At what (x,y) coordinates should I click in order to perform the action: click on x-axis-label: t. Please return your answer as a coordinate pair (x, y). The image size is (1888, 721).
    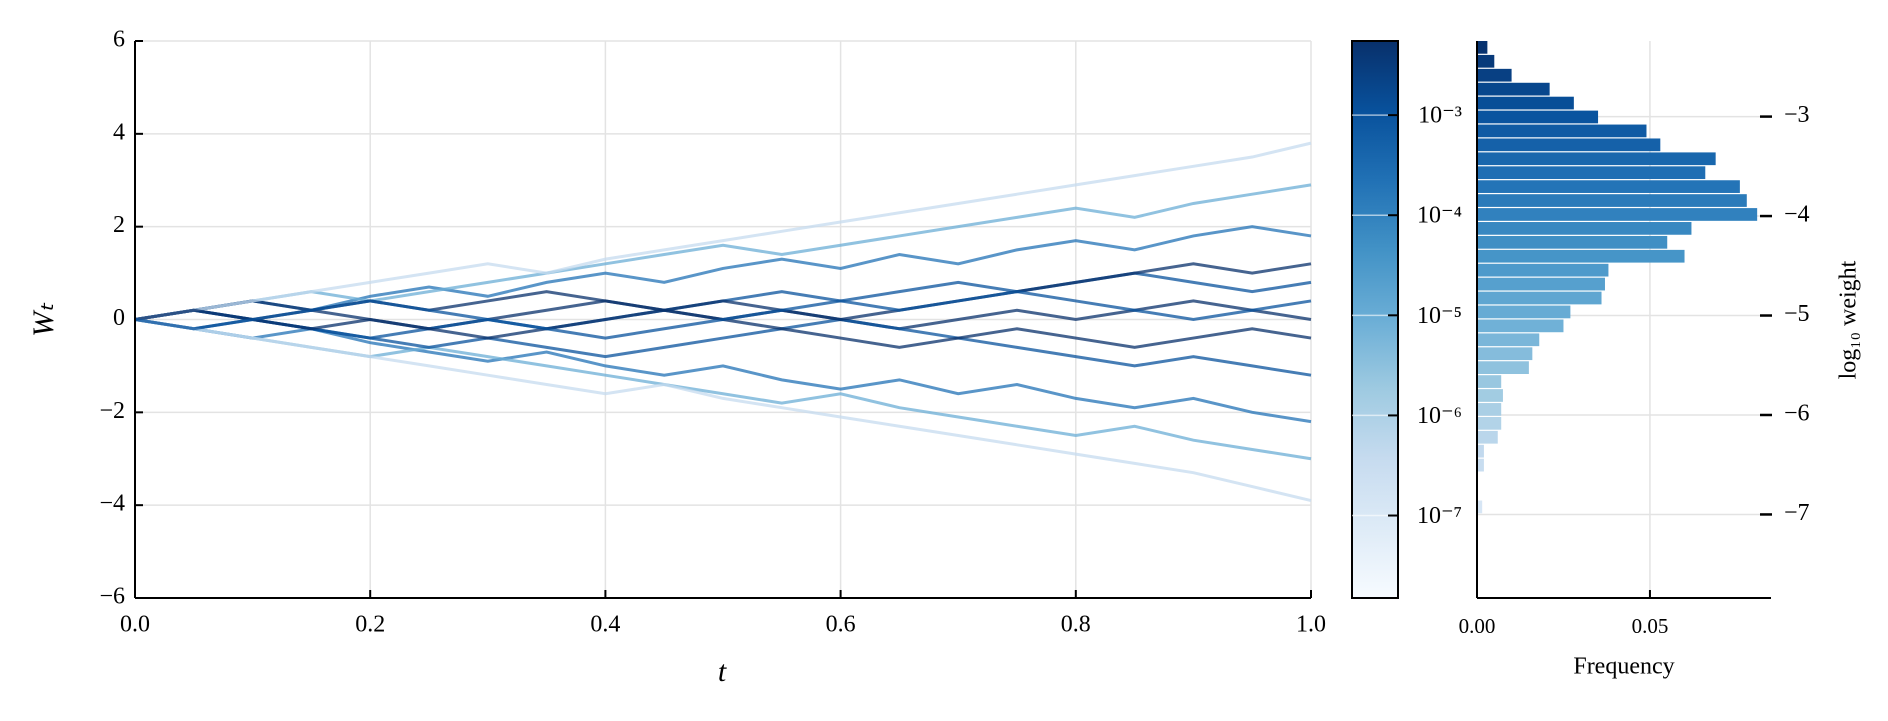
    Looking at the image, I should click on (722, 671).